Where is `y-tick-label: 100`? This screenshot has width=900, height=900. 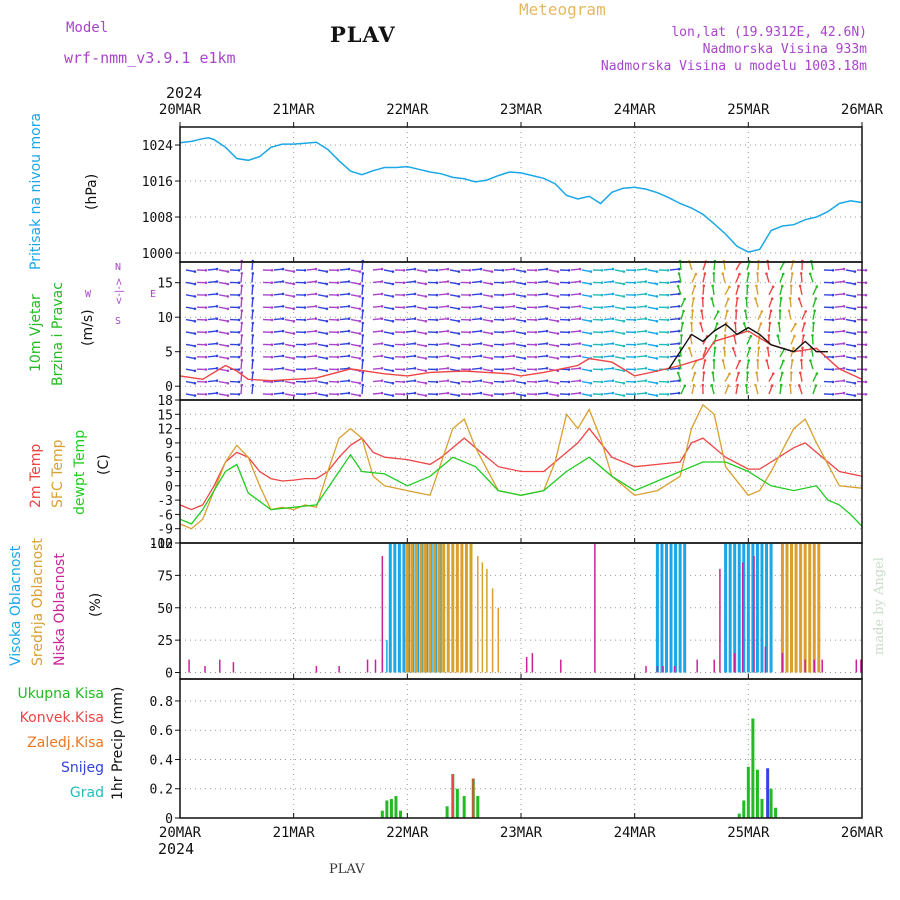 y-tick-label: 100 is located at coordinates (161, 544).